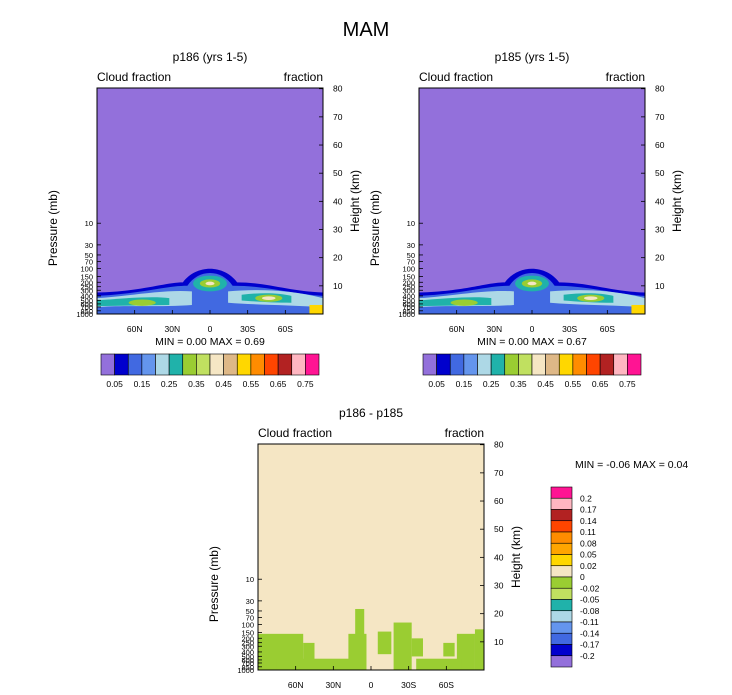 Image resolution: width=732 pixels, height=695 pixels. Describe the element at coordinates (660, 258) in the screenshot. I see `height-tick-label: 20` at that location.